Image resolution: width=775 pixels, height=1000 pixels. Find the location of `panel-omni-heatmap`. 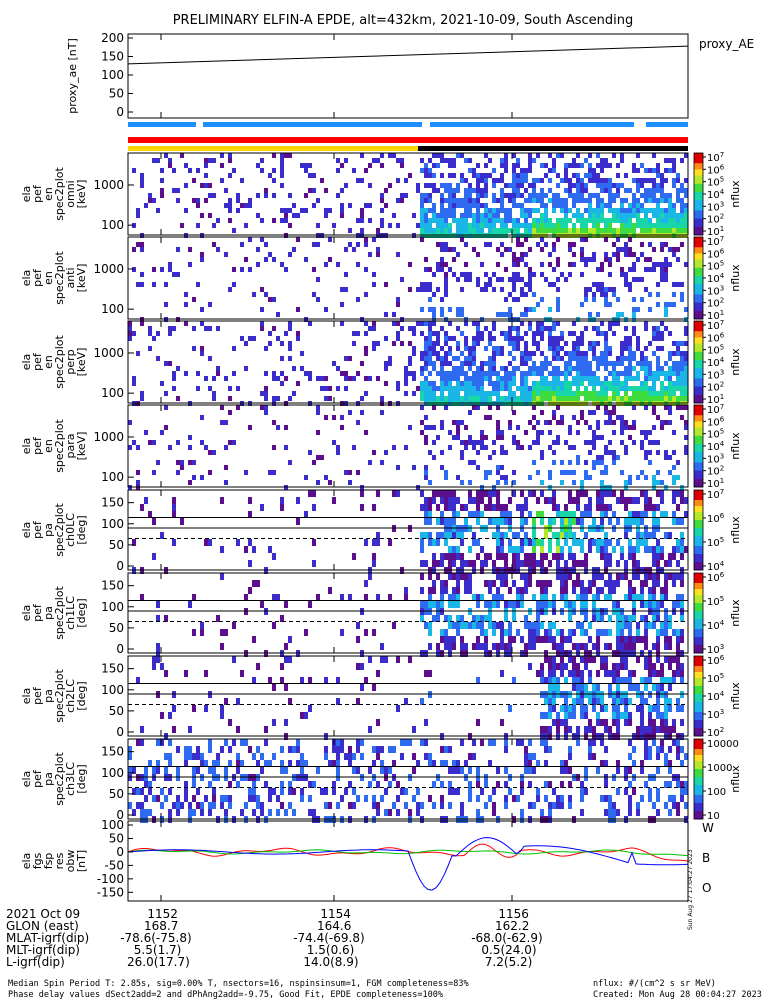

panel-omni-heatmap is located at coordinates (410, 195).